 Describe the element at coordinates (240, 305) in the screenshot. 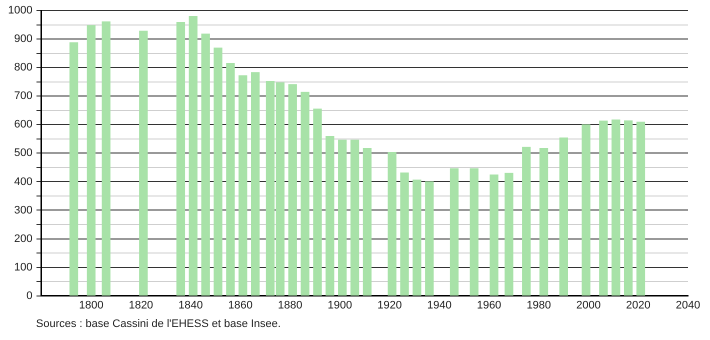

I see `x-tick-label: 1860` at that location.